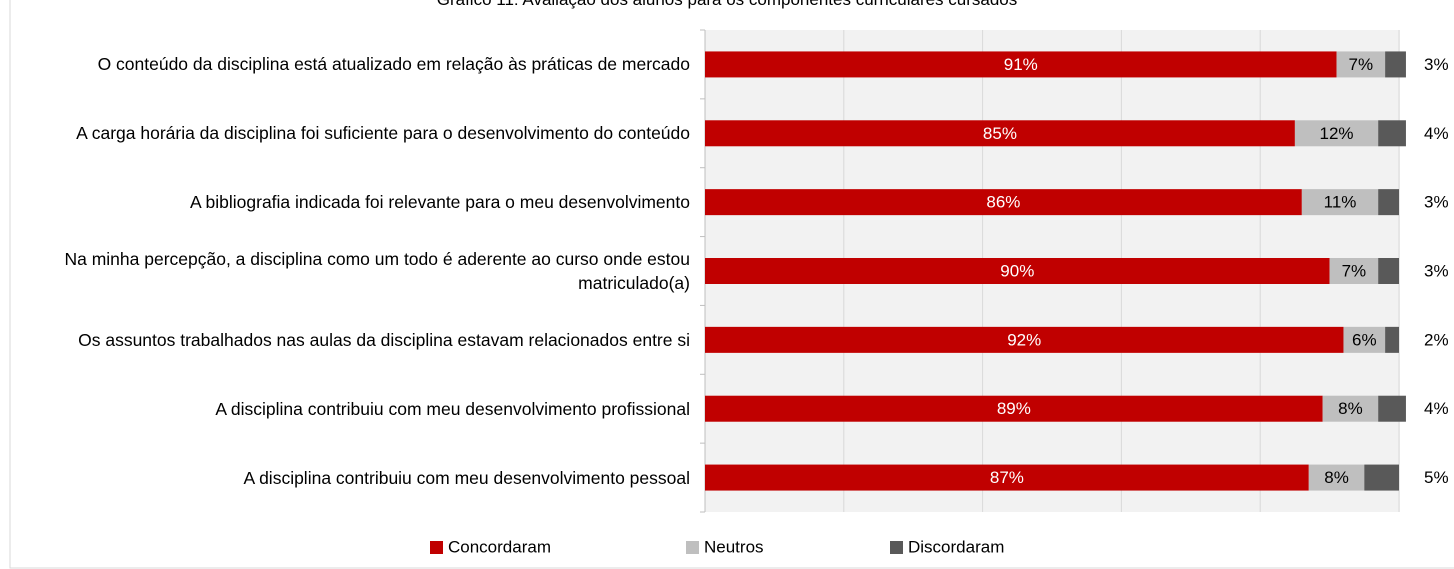  What do you see at coordinates (734, 546) in the screenshot?
I see `legend-label: Neutros` at bounding box center [734, 546].